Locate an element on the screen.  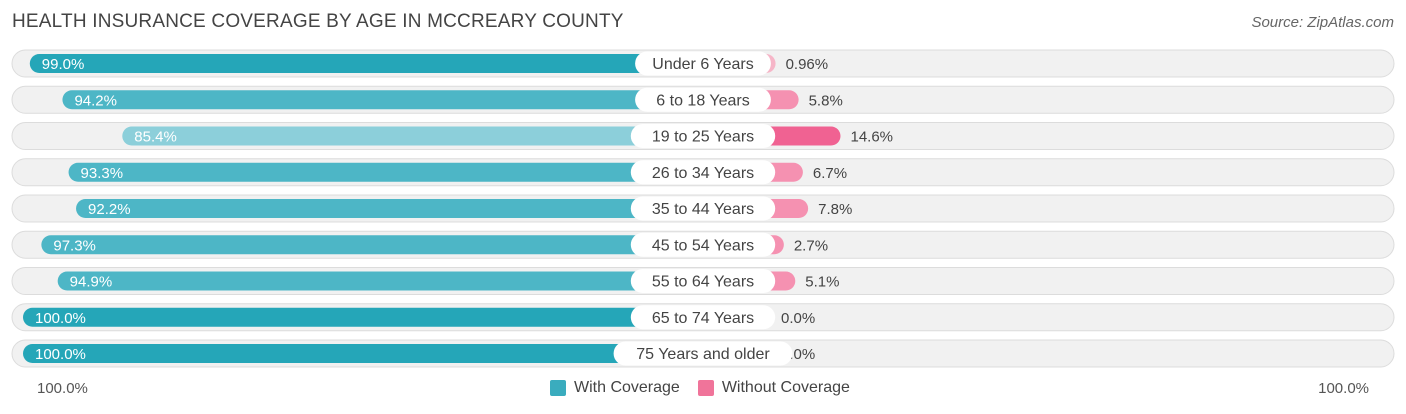
label-with-coverage-35-to-44-years: 92.2% is located at coordinates (109, 209).